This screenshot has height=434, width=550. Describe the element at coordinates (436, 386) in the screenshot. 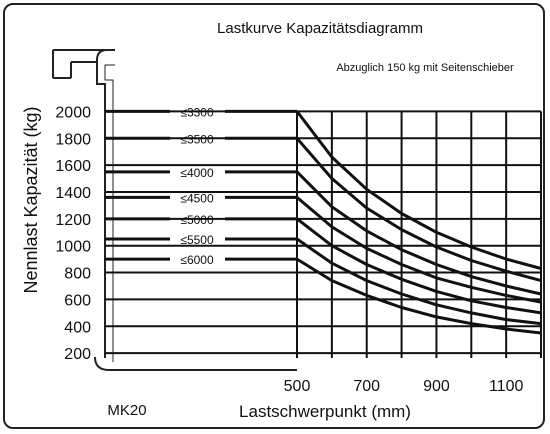

I see `x-tick-label: 900` at that location.